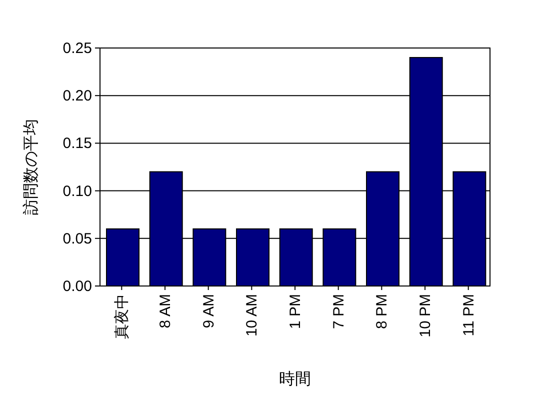 The height and width of the screenshot is (398, 548). What do you see at coordinates (165, 311) in the screenshot?
I see `x-tick-label: 8 AM` at bounding box center [165, 311].